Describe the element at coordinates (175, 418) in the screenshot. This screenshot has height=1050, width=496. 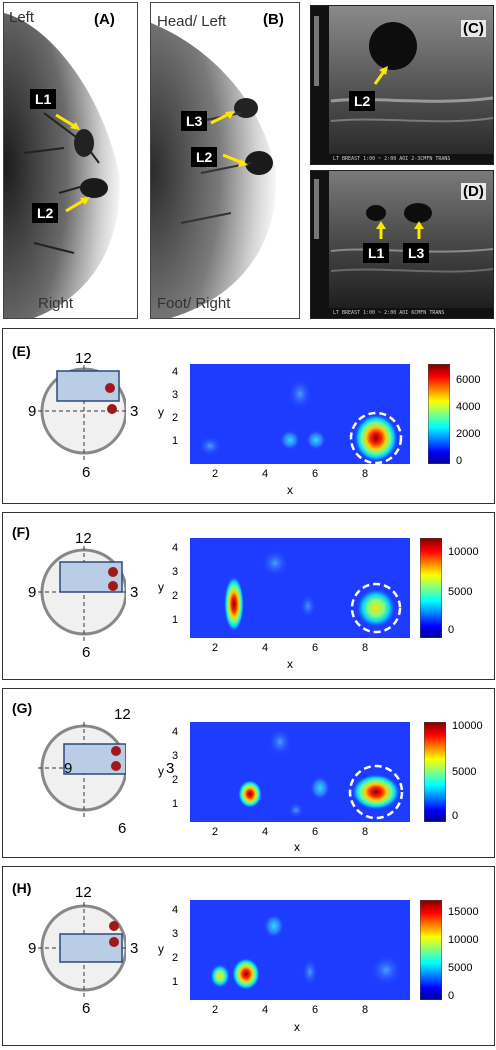
I see `ytick-e-2: 2` at that location.